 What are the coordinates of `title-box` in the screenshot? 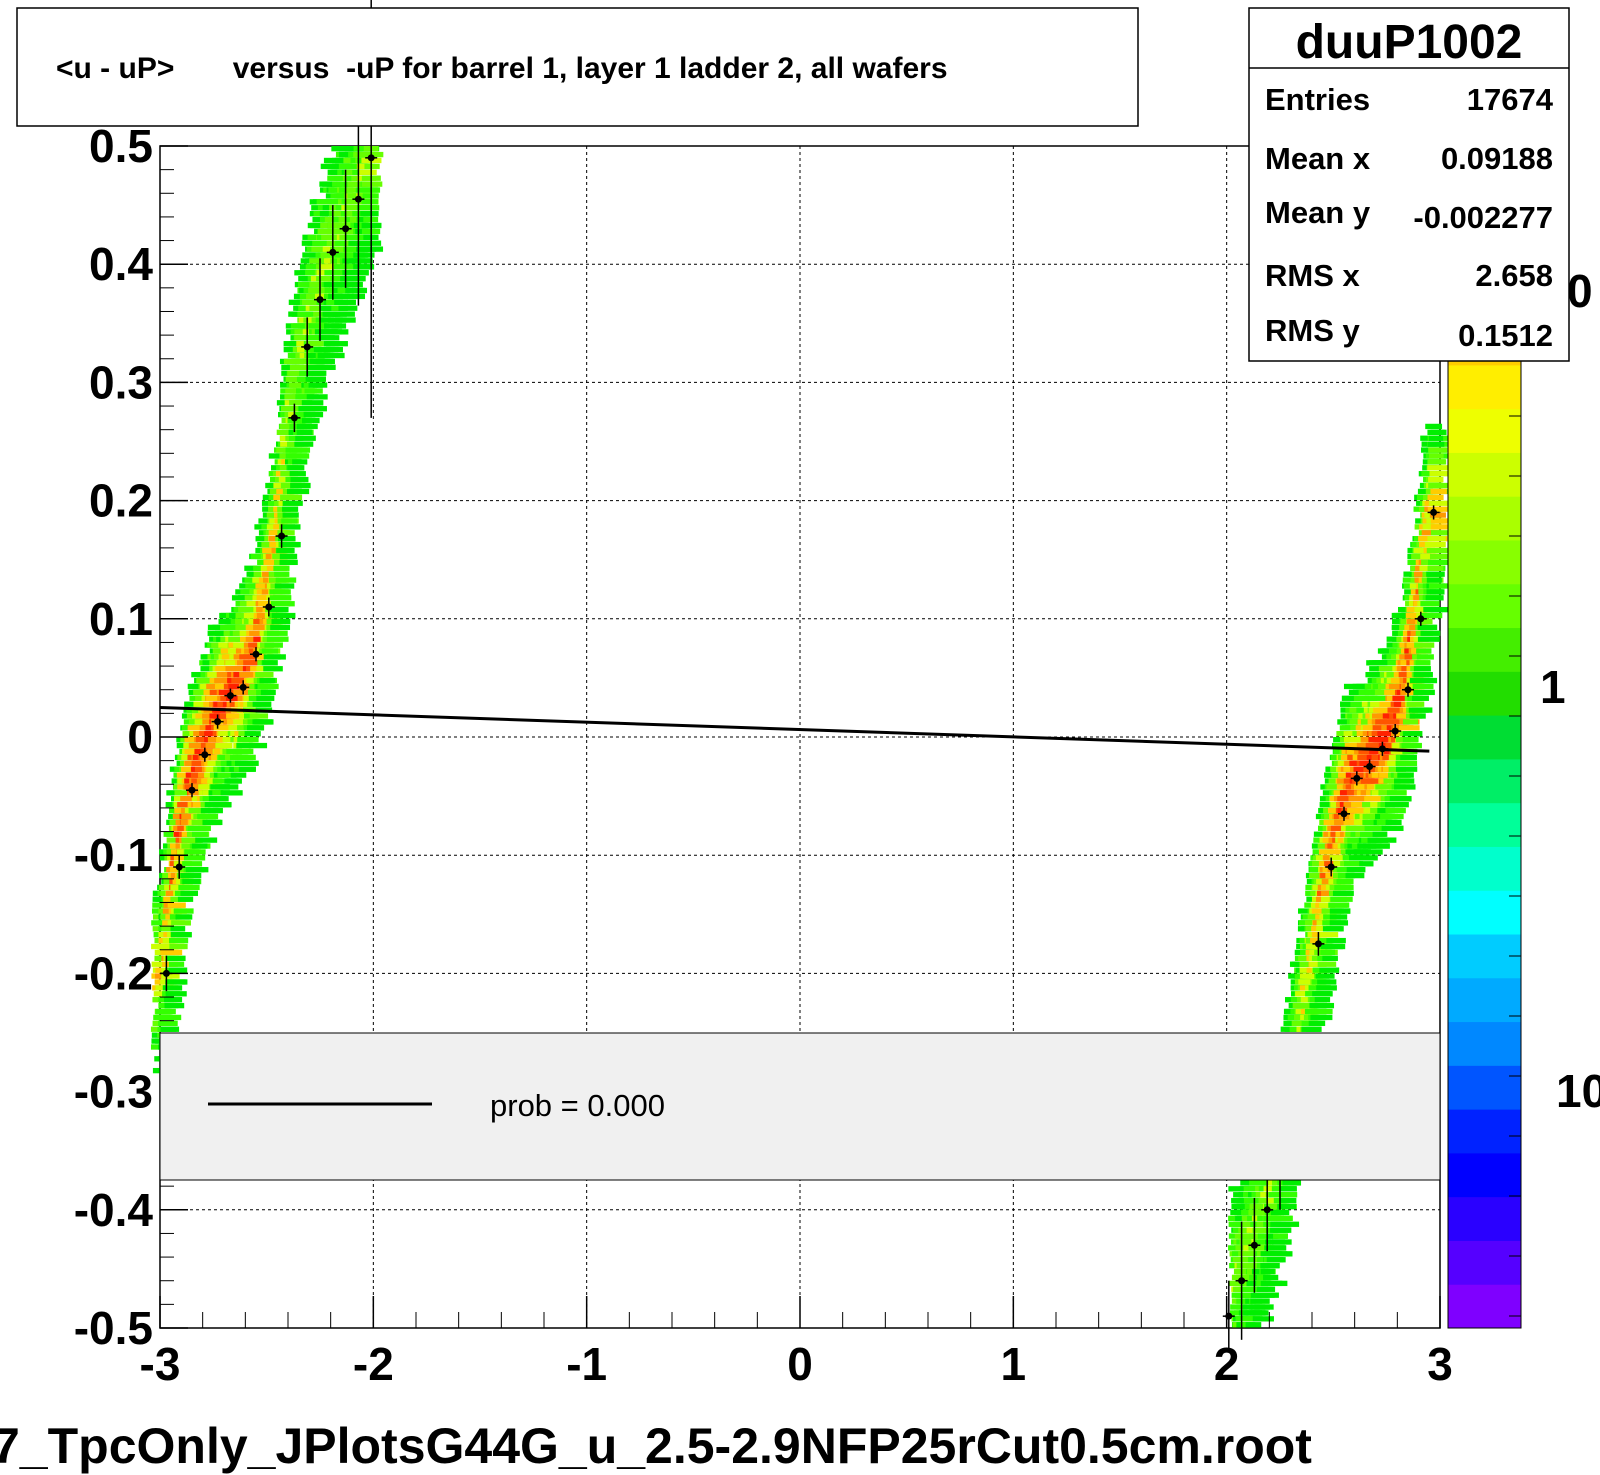 It's located at (577, 67).